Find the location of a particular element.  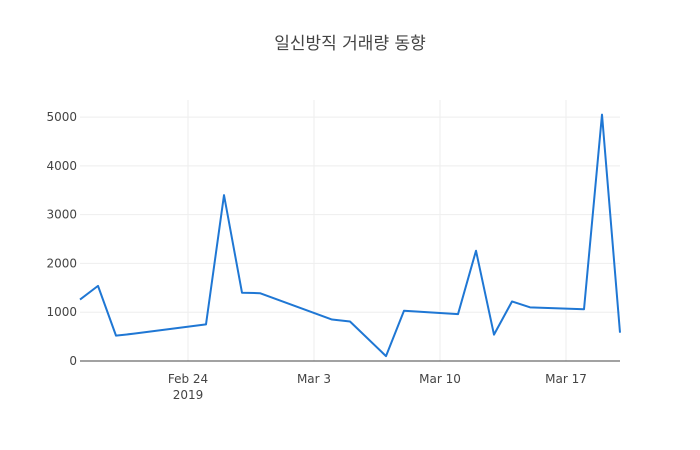

y-tick-label: 4000 is located at coordinates (61, 166).